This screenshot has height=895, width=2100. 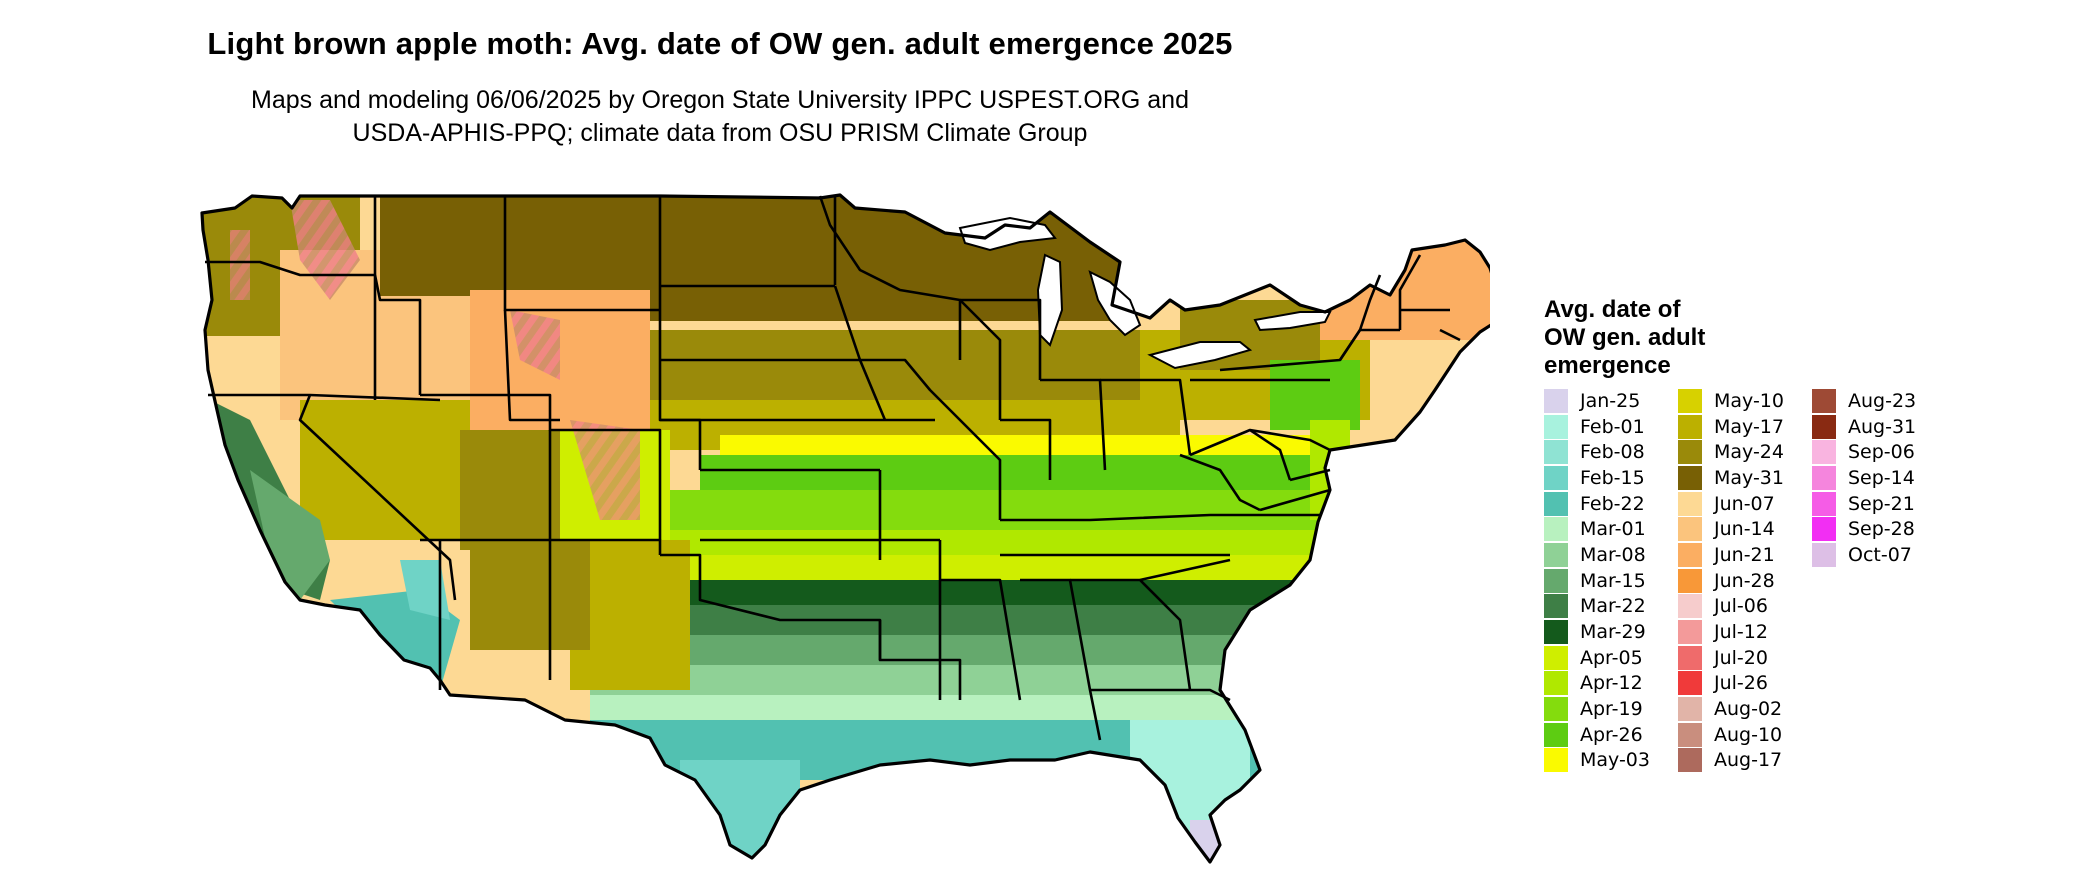 I want to click on legend-item: Aug-10, so click(x=1742, y=735).